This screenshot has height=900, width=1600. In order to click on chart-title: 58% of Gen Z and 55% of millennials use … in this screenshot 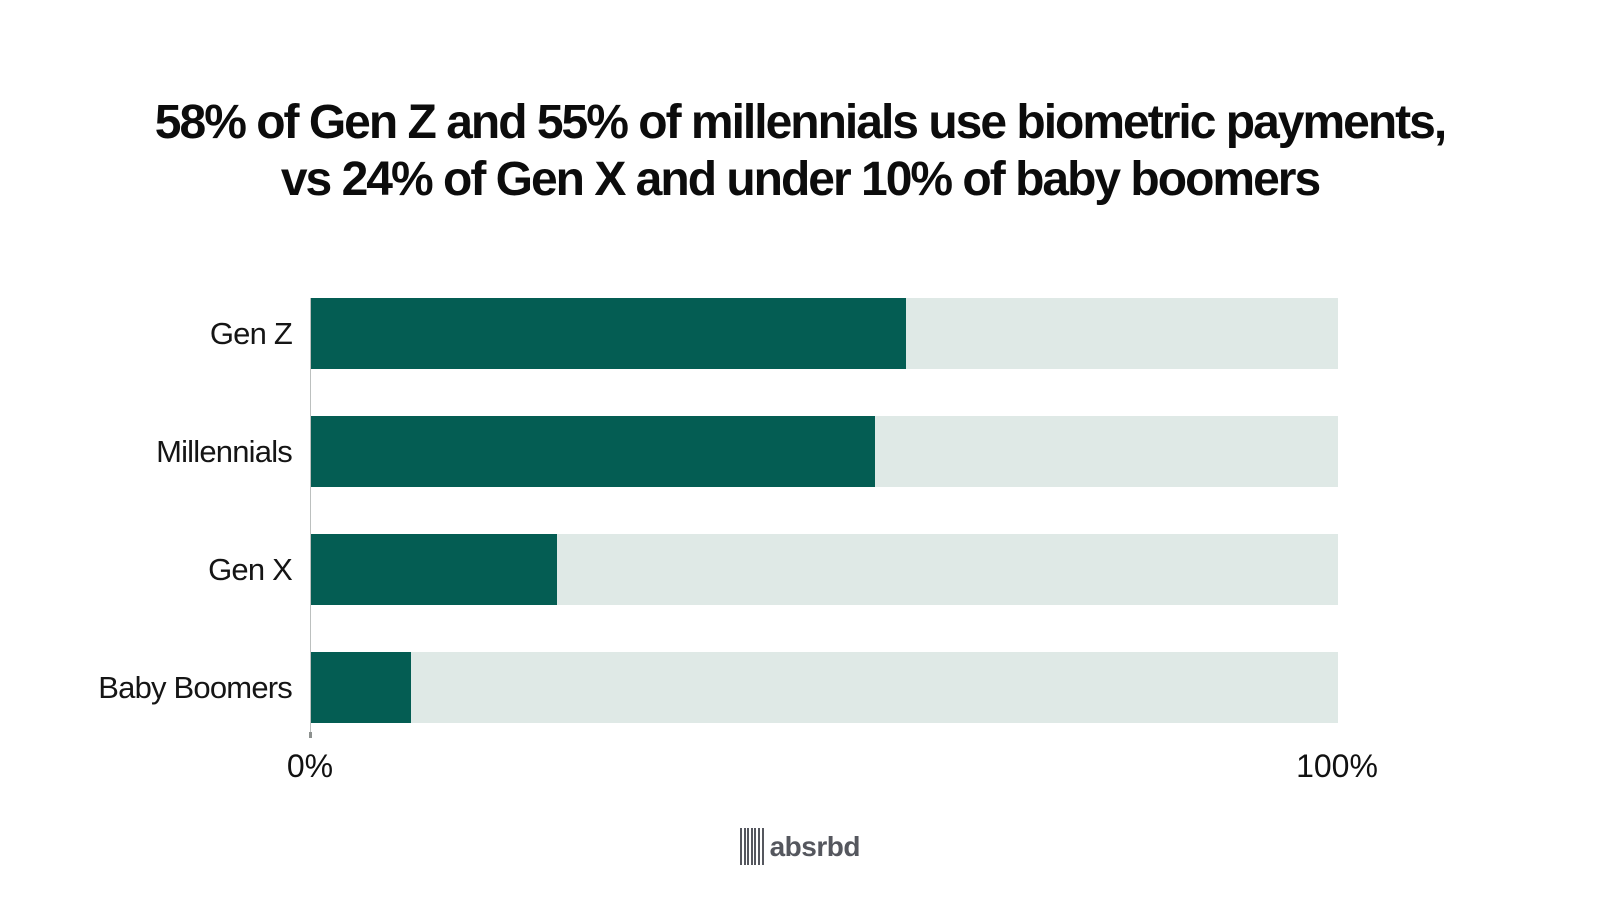, I will do `click(800, 151)`.